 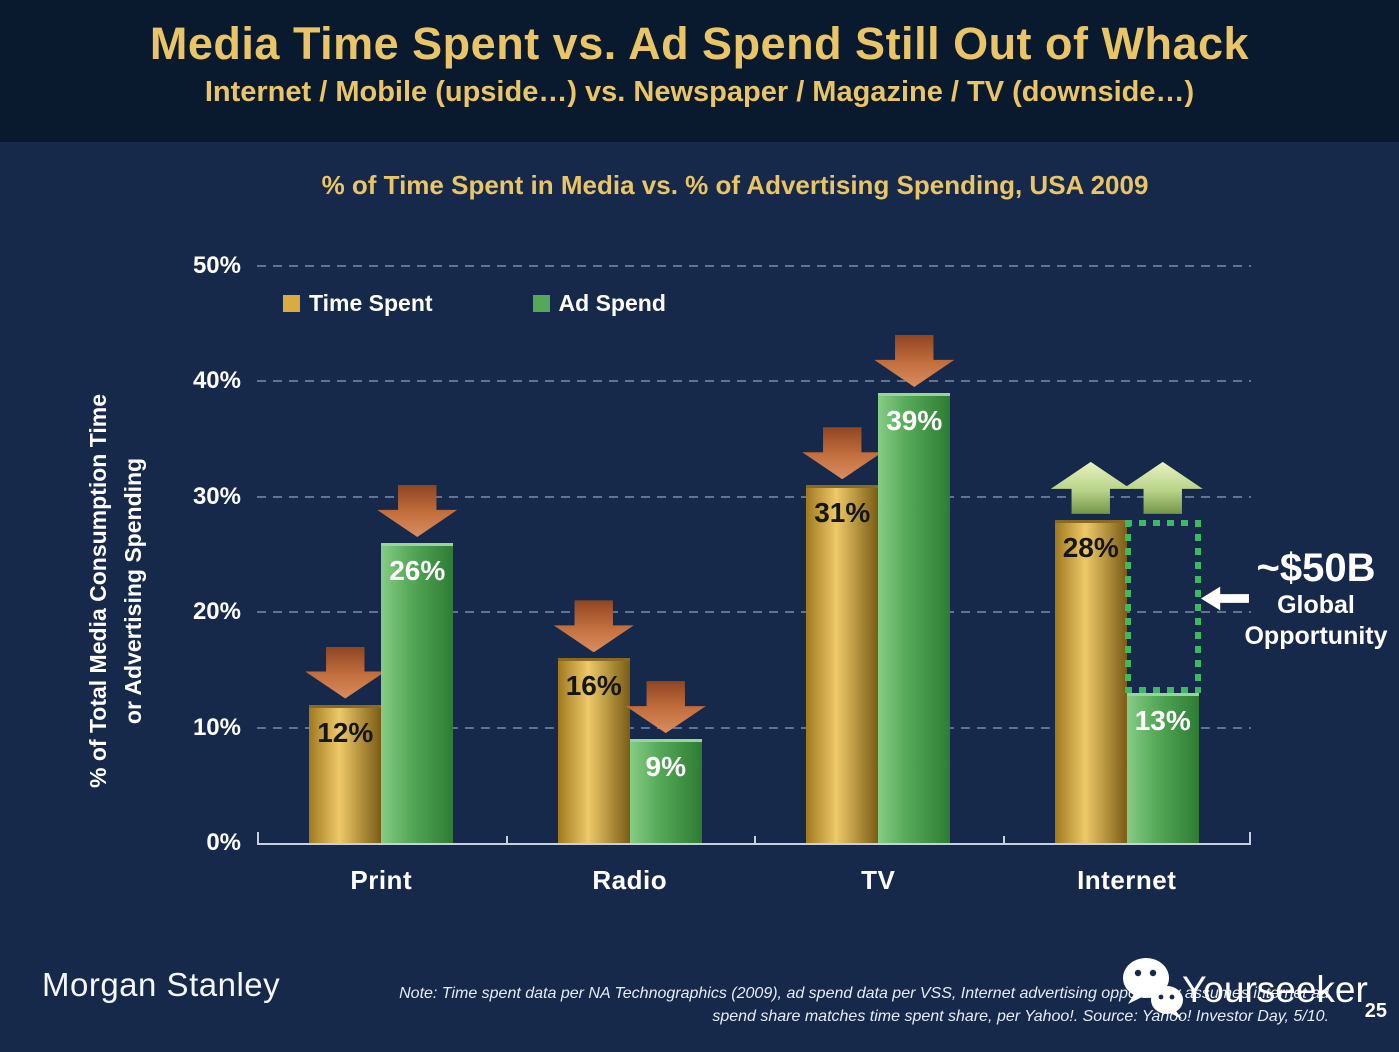 I want to click on category-label-radio: Radio, so click(x=630, y=880).